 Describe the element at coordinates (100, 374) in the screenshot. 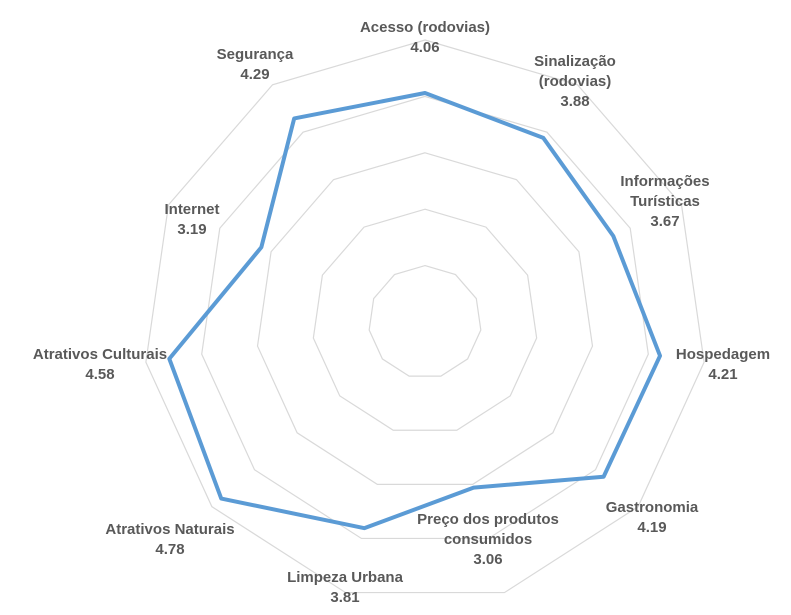

I see `value-label: 4.58` at that location.